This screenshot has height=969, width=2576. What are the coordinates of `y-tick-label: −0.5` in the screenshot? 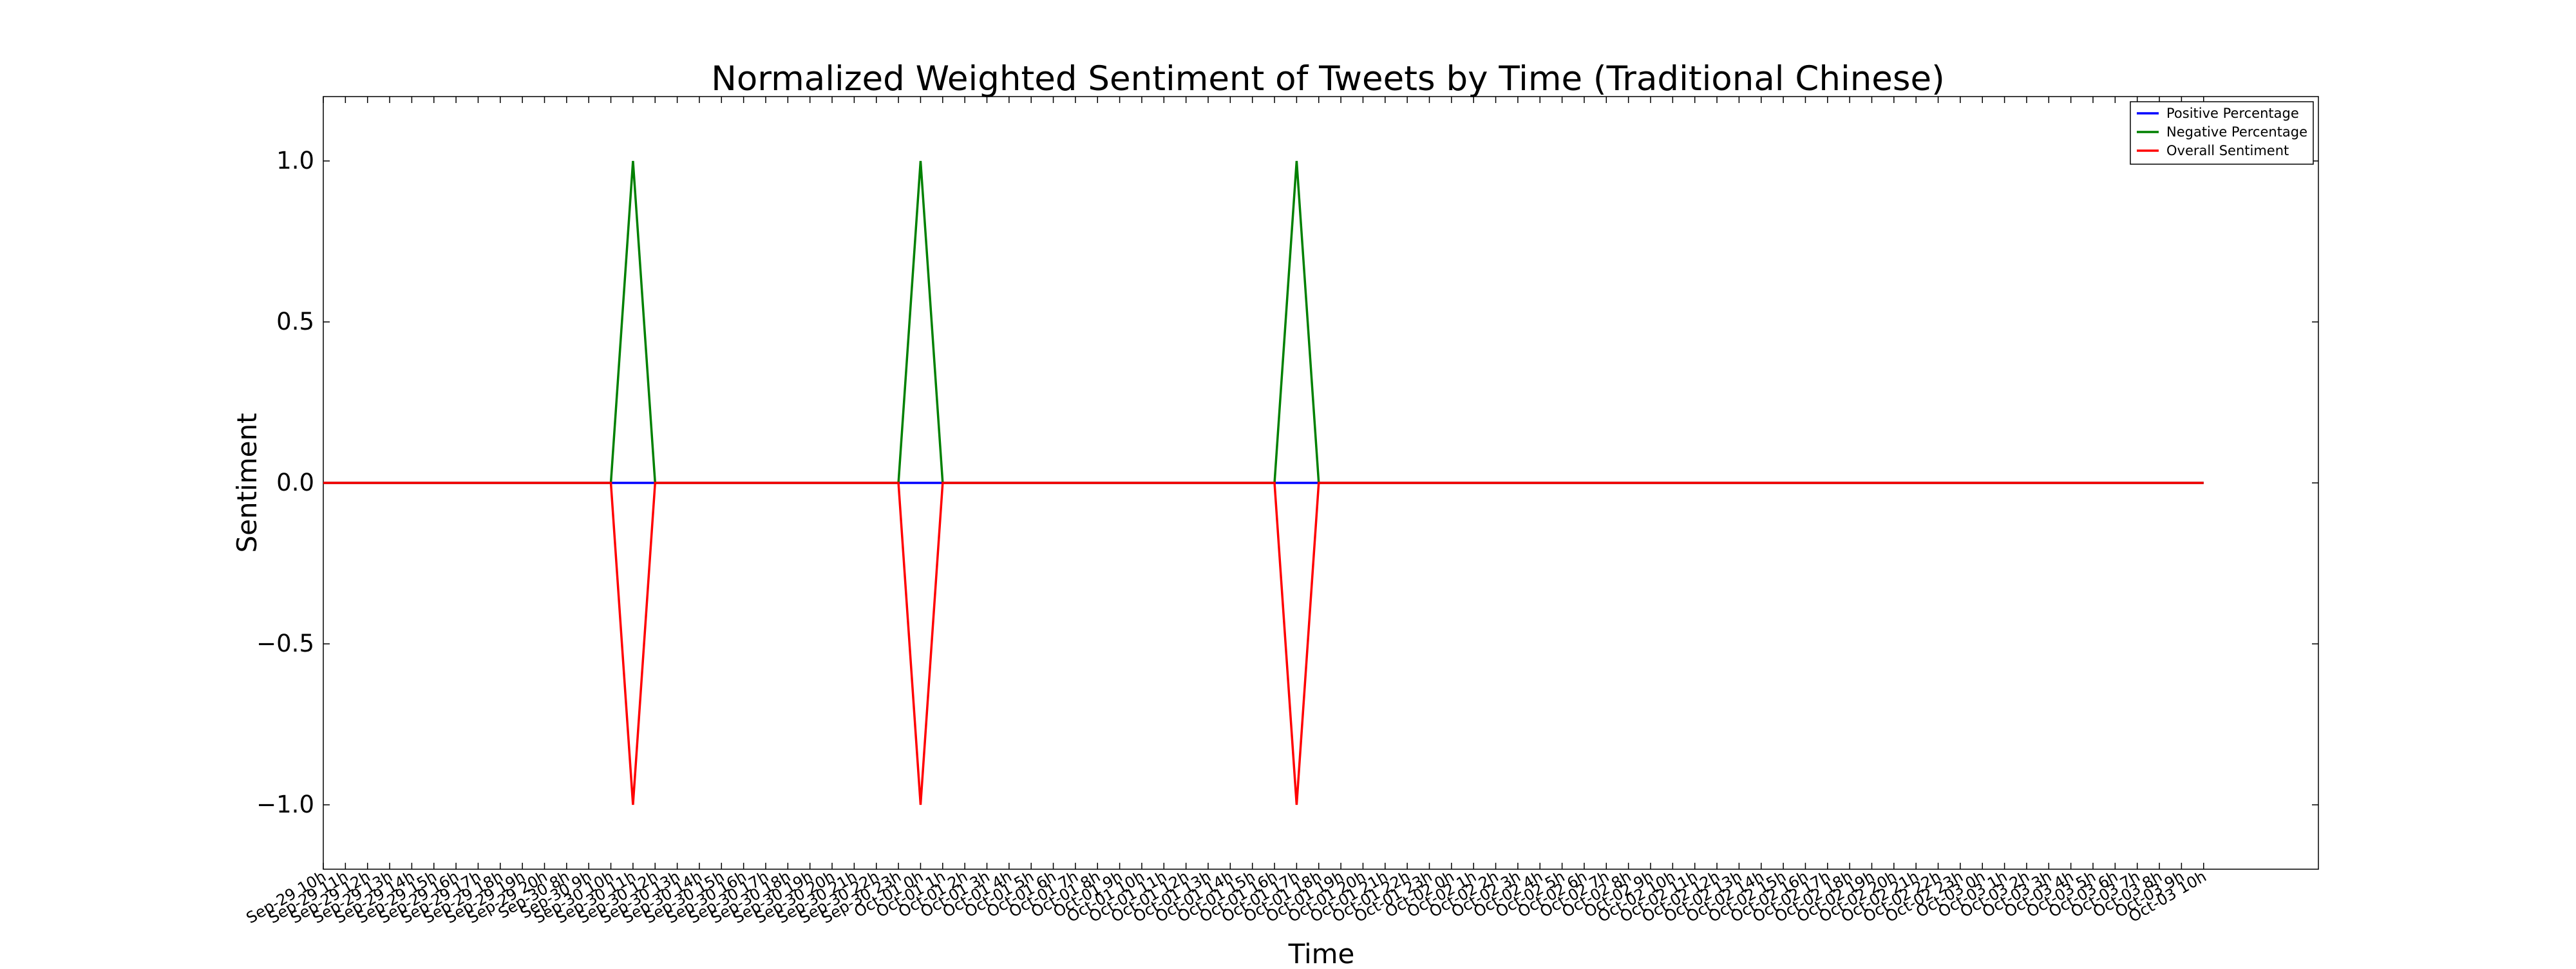 It's located at (285, 643).